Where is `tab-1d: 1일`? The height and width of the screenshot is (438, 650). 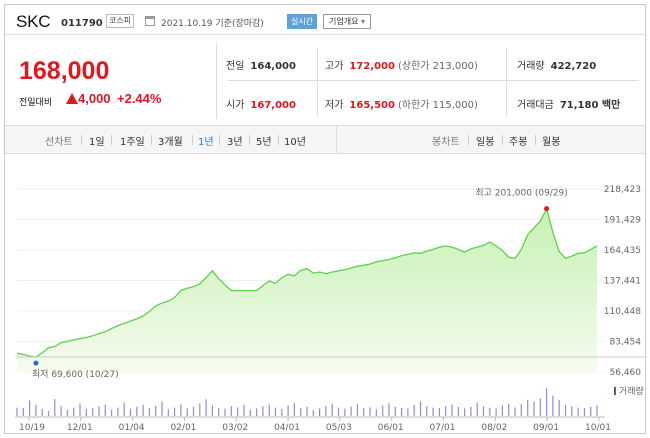
tab-1d: 1일 is located at coordinates (97, 142).